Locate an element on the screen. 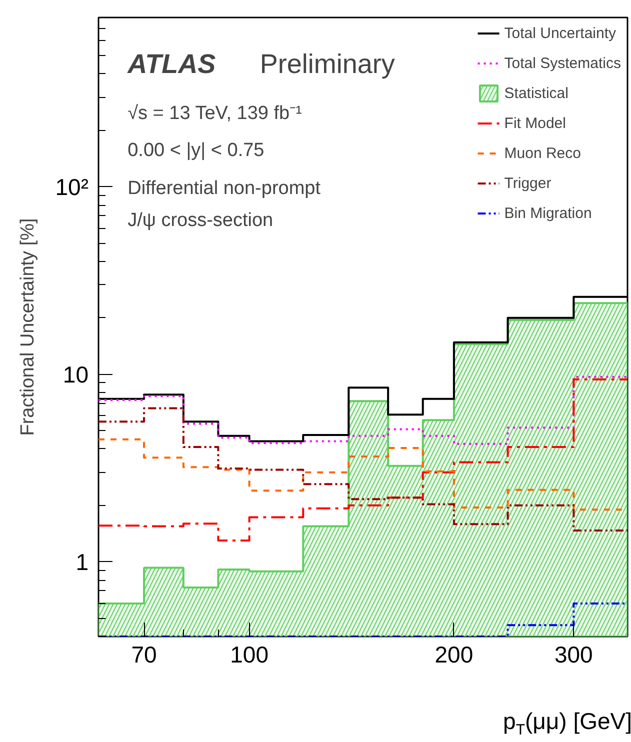 Image resolution: width=631 pixels, height=742 pixels. annotation: ATLAS is located at coordinates (171, 63).